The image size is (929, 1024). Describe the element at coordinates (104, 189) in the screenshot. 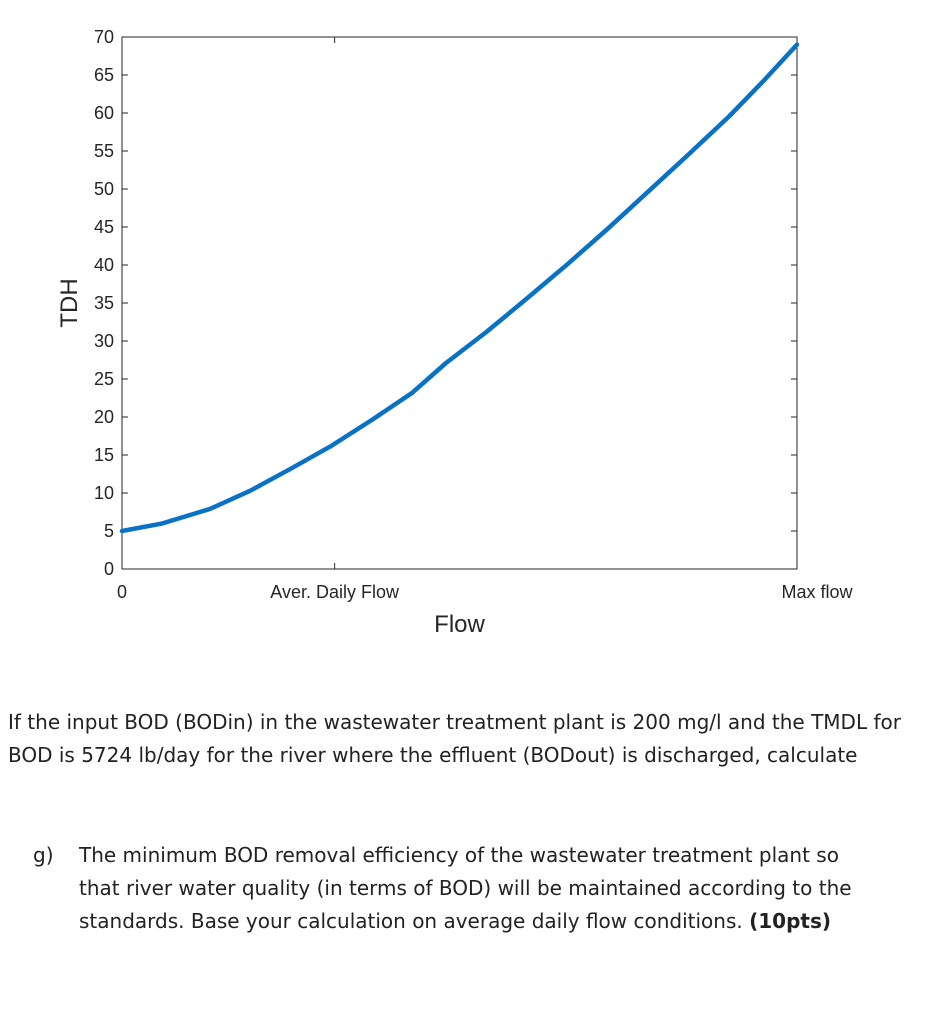

I see `y-tick-label: 50` at that location.